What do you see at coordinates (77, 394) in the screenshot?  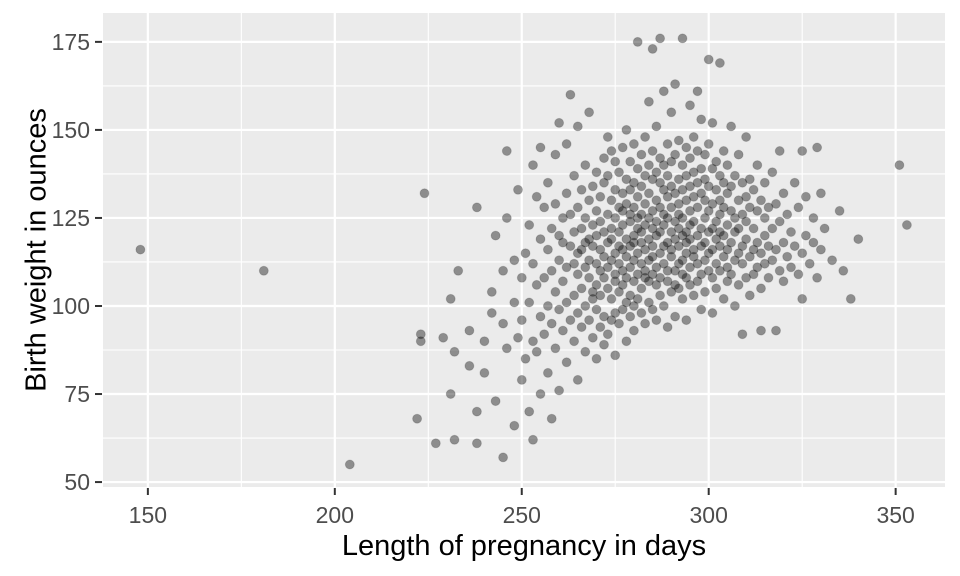 I see `y-tick-label: 75` at bounding box center [77, 394].